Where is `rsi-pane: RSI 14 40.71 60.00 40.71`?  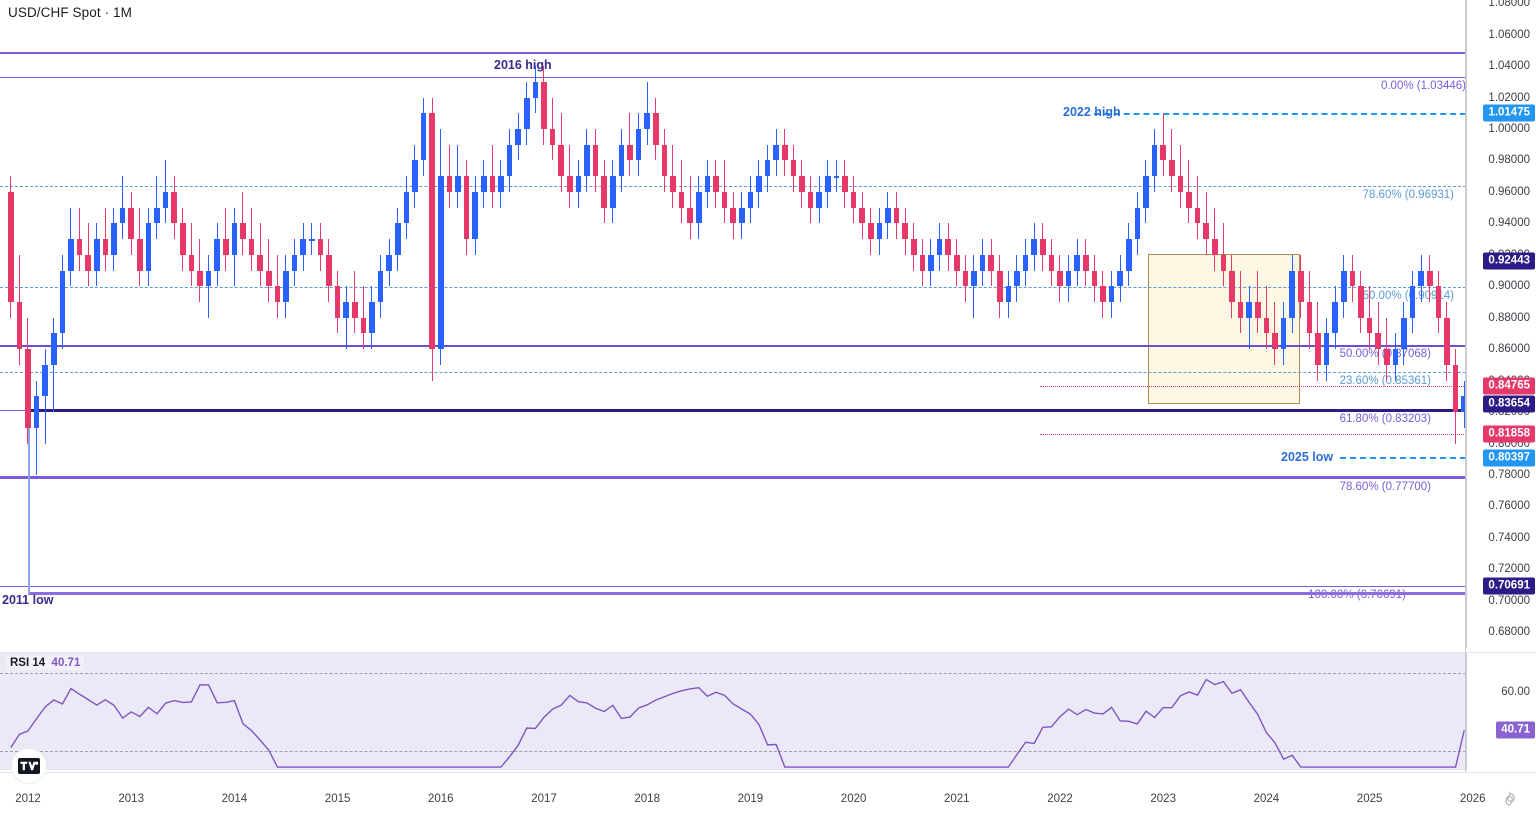 rsi-pane: RSI 14 40.71 60.00 40.71 is located at coordinates (768, 711).